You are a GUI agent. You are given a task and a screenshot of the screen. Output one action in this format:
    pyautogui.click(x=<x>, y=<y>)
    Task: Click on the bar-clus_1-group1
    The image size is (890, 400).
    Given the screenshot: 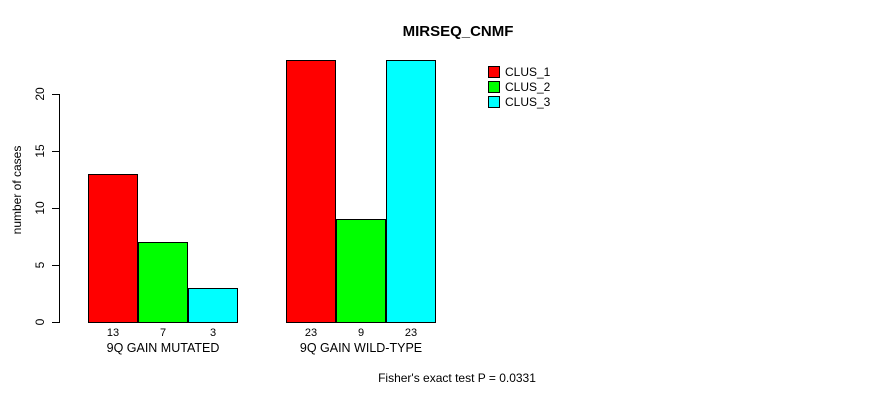 What is the action you would take?
    pyautogui.click(x=113, y=248)
    